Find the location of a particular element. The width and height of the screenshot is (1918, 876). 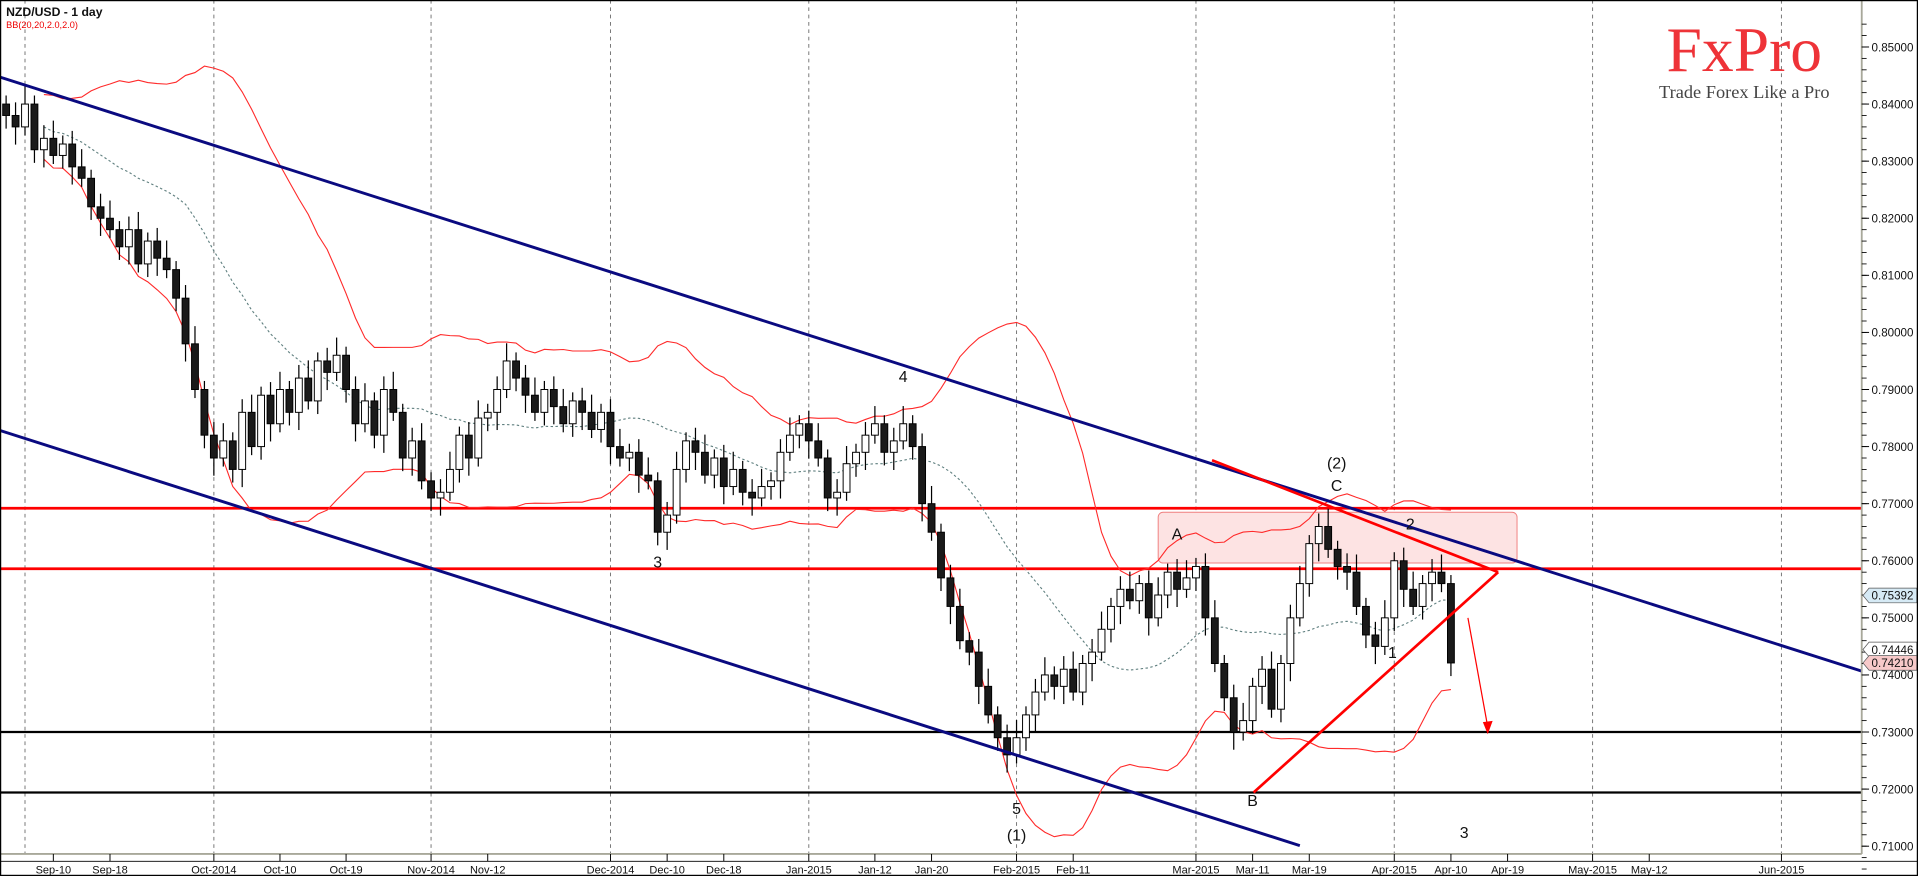

price-tick-label: 0.84000 is located at coordinates (1893, 104).